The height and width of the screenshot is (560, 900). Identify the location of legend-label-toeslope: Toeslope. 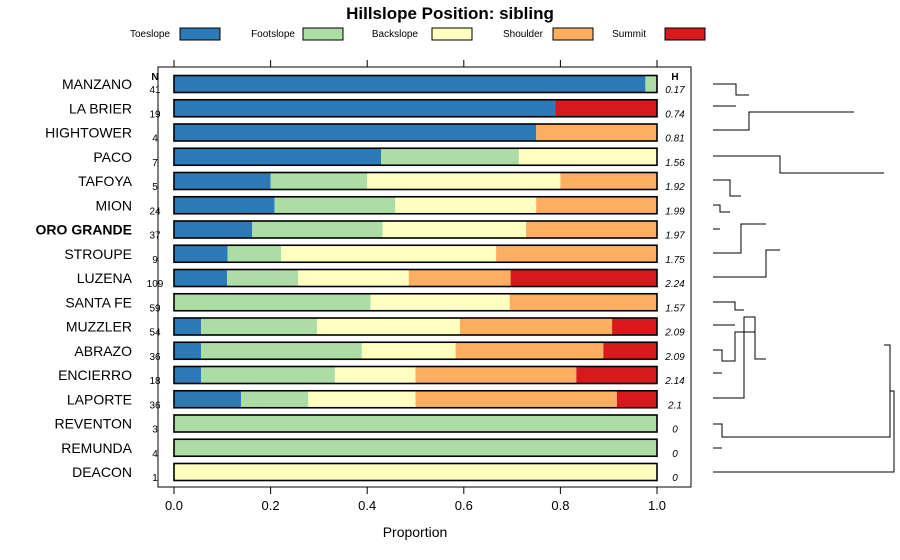
(150, 34).